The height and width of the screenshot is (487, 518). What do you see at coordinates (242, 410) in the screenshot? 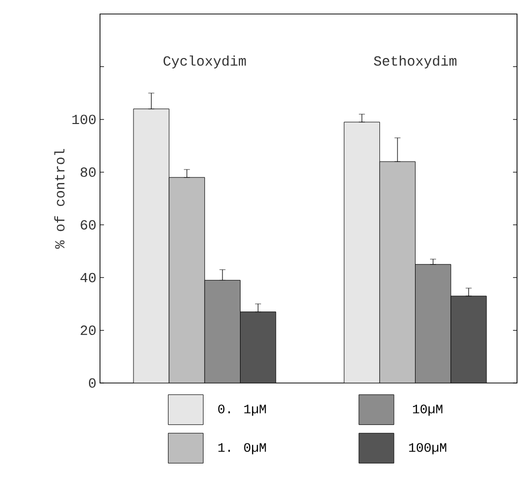
I see `legend-label: 0. 1µM` at bounding box center [242, 410].